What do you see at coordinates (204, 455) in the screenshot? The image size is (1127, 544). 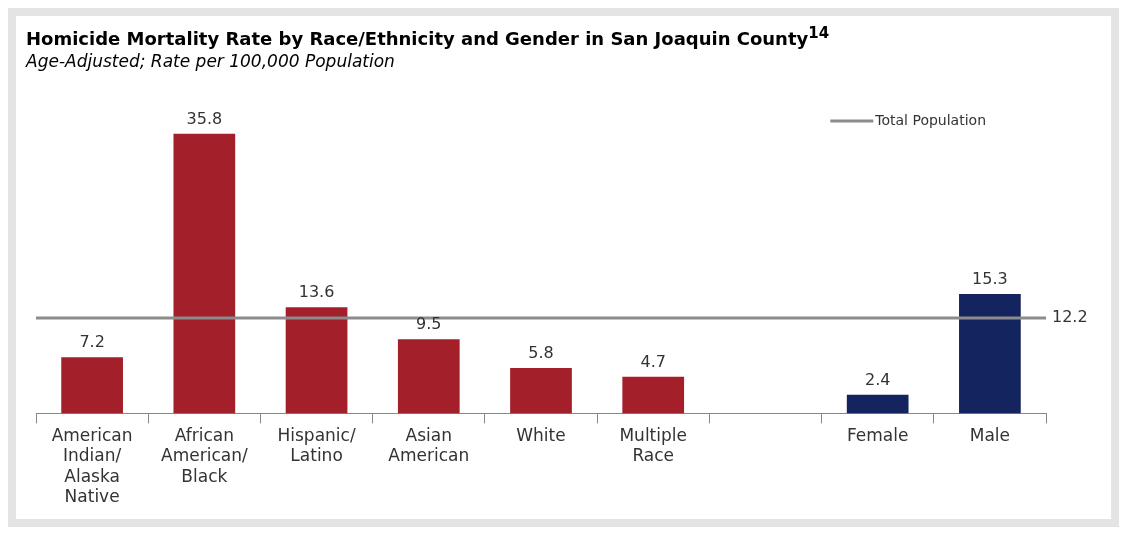 I see `x-tick-label: African American/ Black` at bounding box center [204, 455].